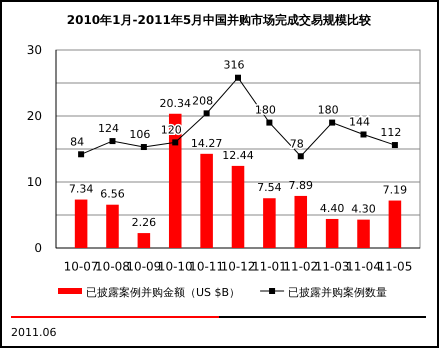 The height and width of the screenshot is (348, 439). What do you see at coordinates (34, 49) in the screenshot?
I see `y-tick-label: 30` at bounding box center [34, 49].